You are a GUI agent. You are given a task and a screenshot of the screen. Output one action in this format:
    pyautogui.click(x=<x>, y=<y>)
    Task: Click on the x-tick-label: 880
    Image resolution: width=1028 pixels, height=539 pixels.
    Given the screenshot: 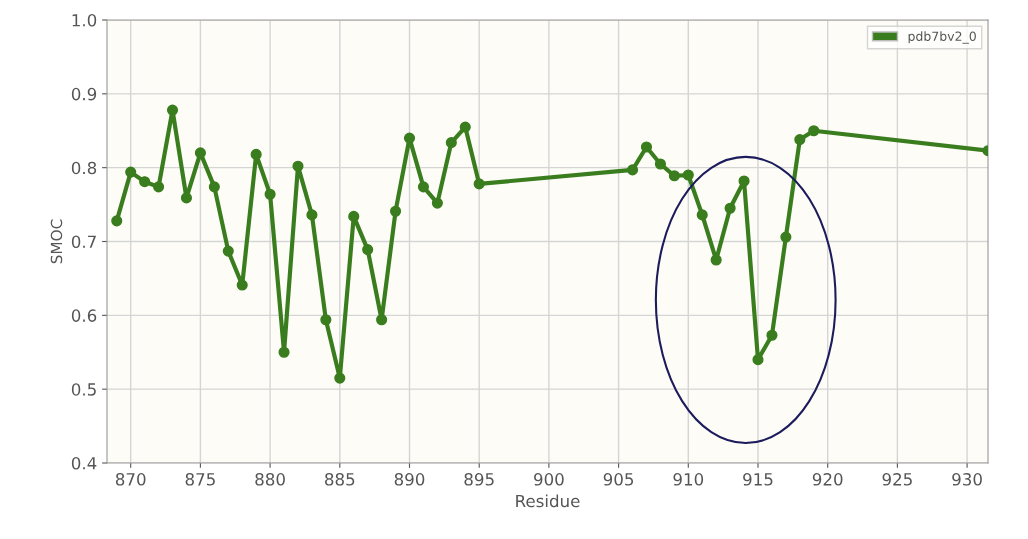 What is the action you would take?
    pyautogui.click(x=270, y=479)
    